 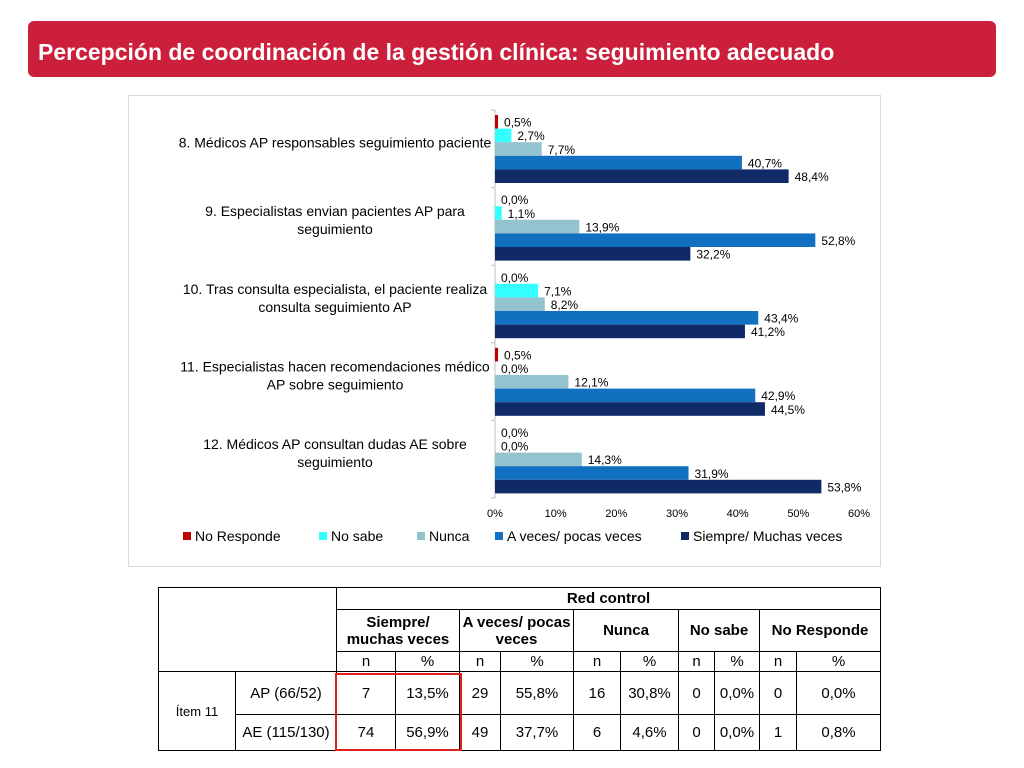 What do you see at coordinates (608, 598) in the screenshot?
I see `group-header: Red control` at bounding box center [608, 598].